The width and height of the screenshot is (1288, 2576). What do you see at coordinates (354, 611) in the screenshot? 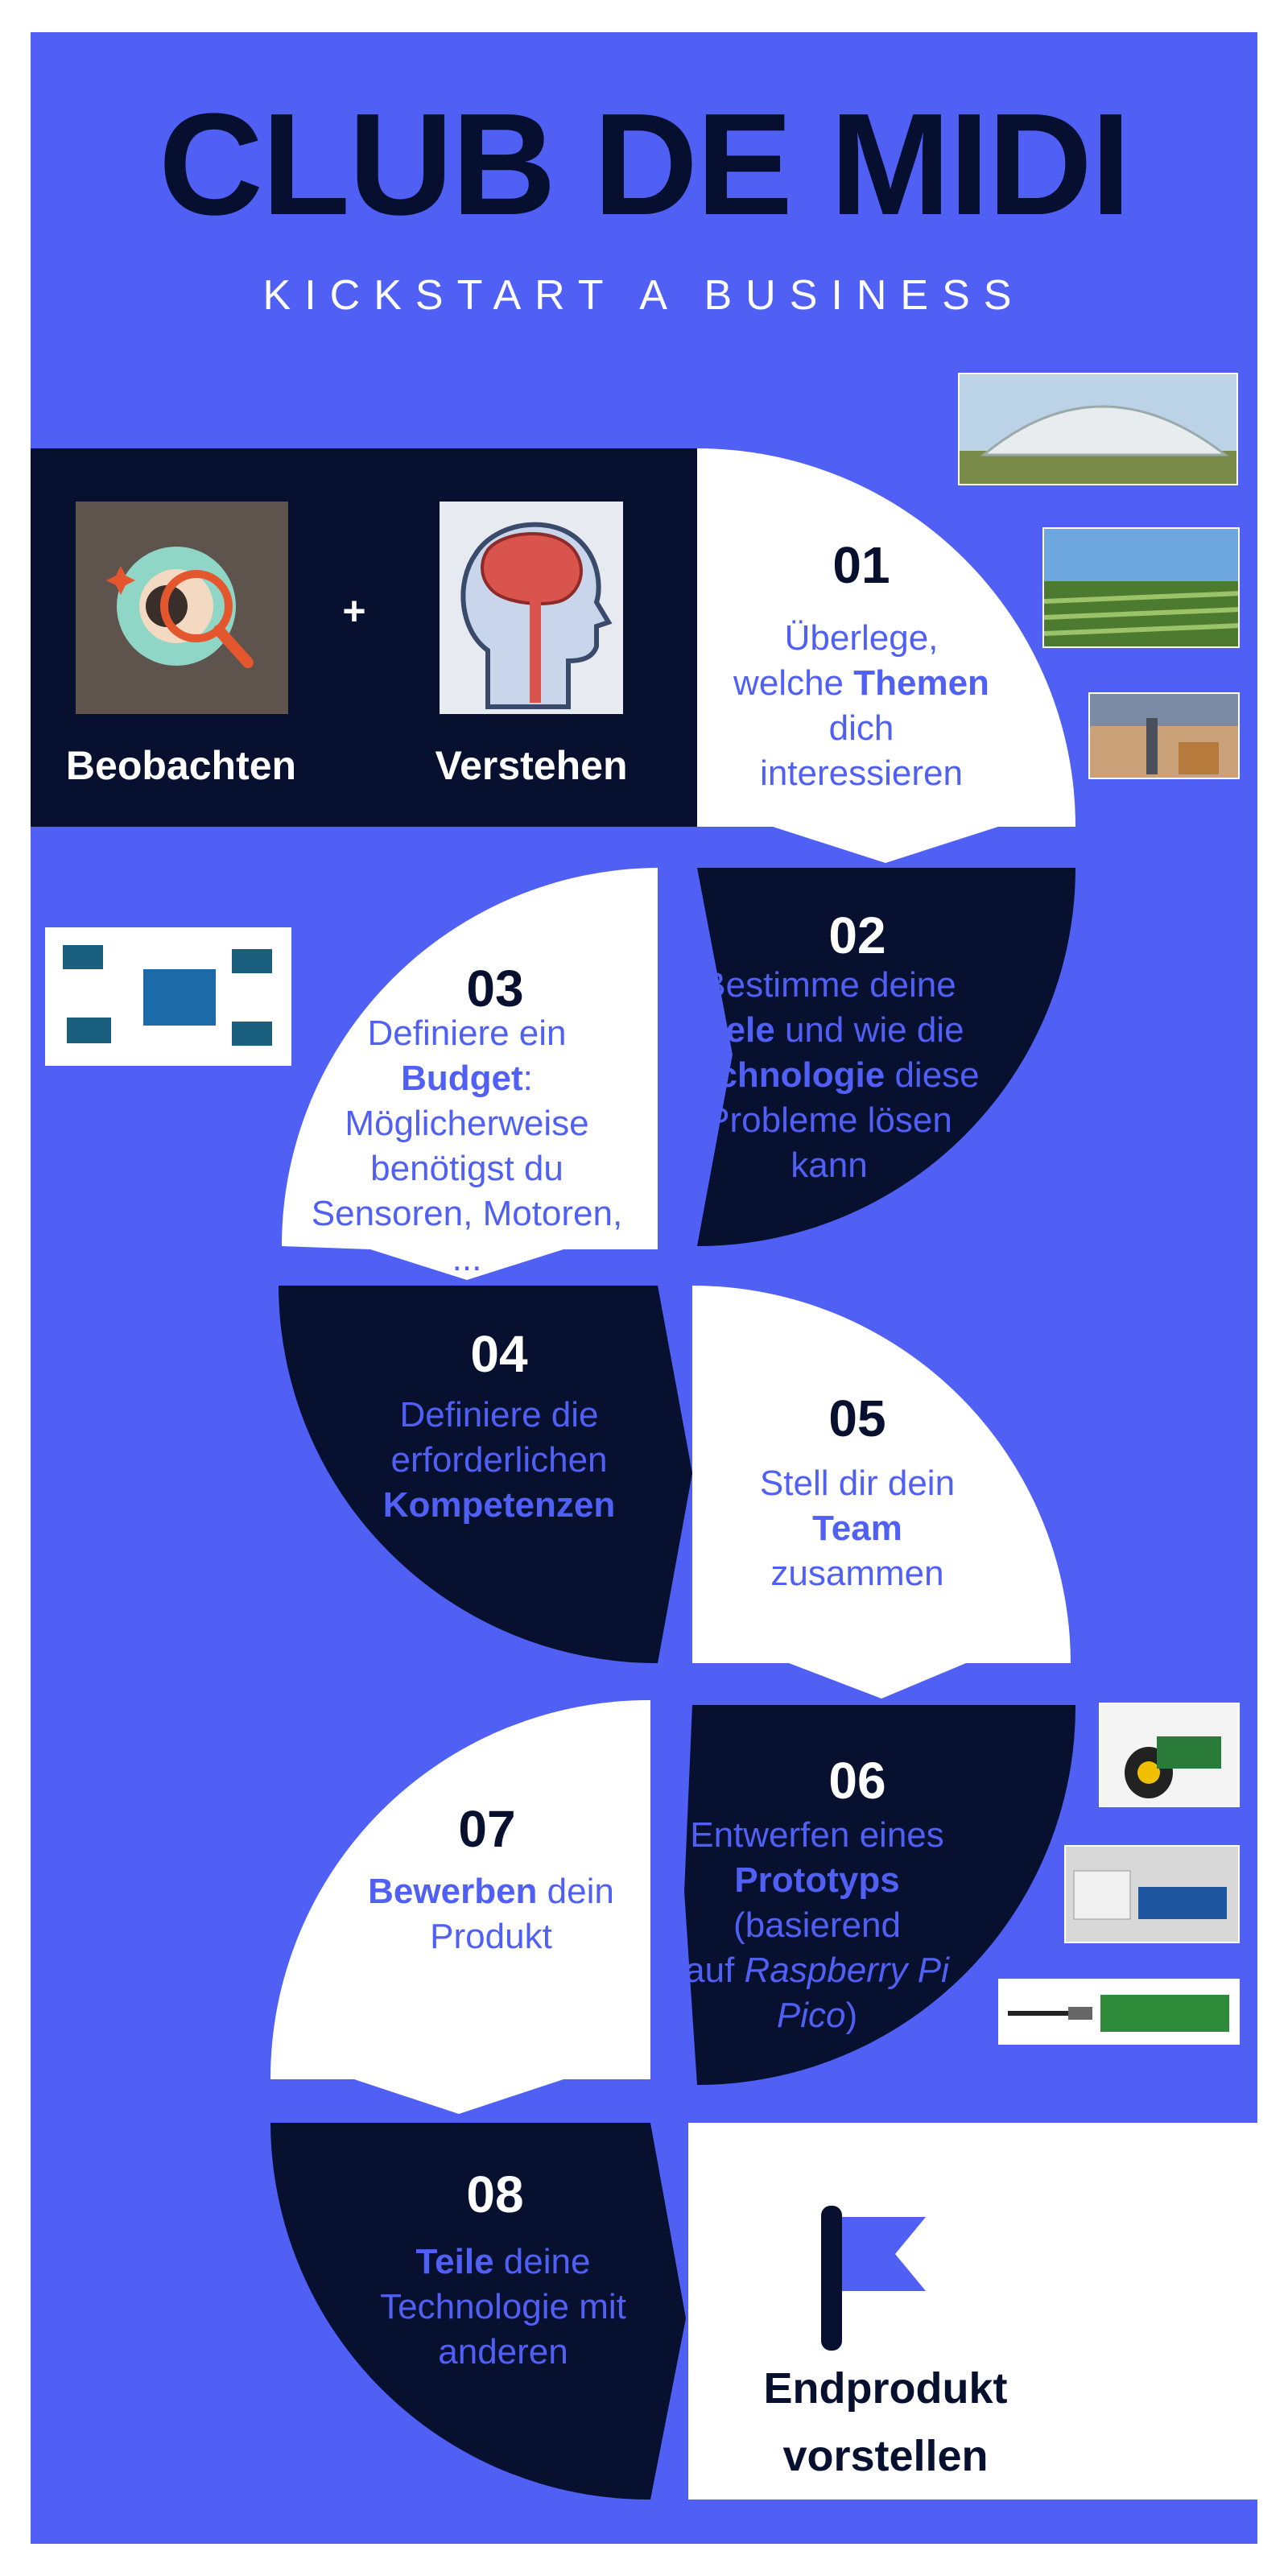
I see `intro-plus: +` at bounding box center [354, 611].